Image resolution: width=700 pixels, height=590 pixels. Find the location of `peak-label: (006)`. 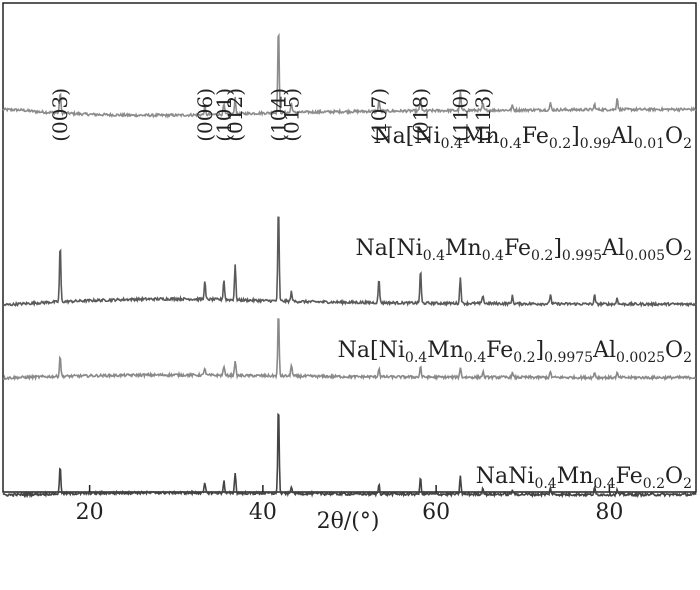

peak-label: (006) is located at coordinates (205, 115).